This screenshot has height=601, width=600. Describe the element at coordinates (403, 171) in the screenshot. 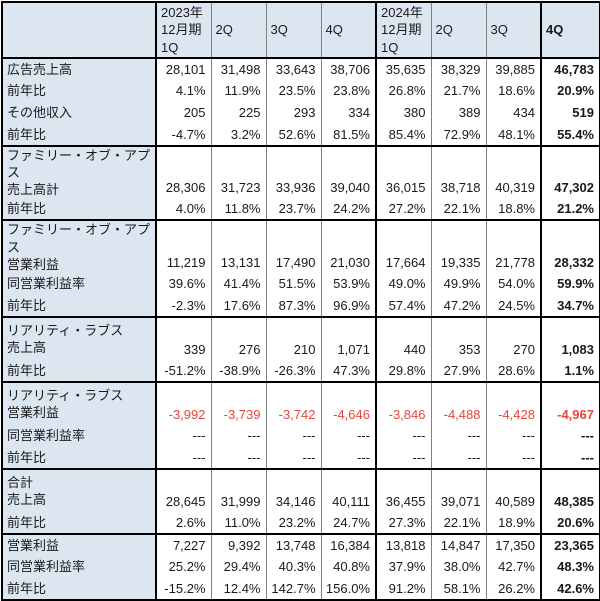

I see `data-cell: 36,015` at that location.